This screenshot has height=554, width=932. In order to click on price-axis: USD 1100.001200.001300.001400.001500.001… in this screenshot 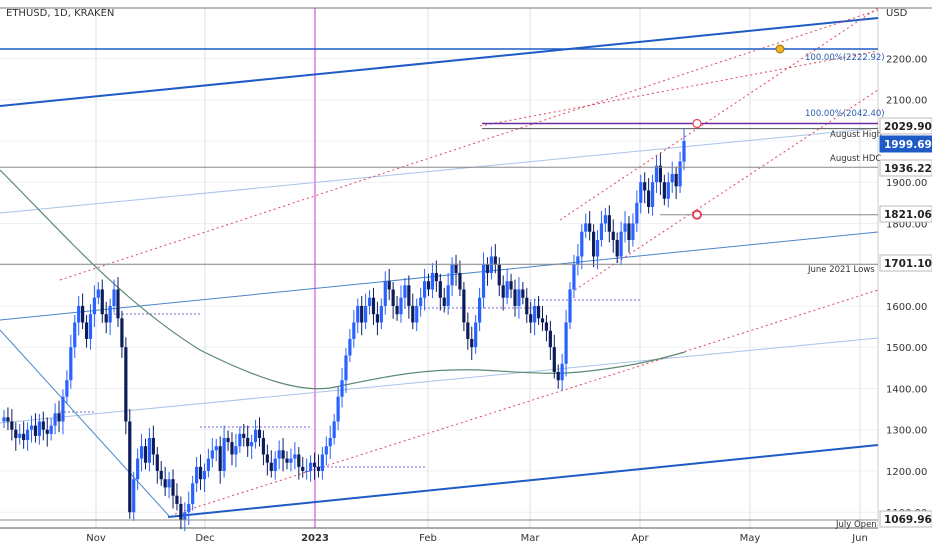, I will do `click(905, 268)`.